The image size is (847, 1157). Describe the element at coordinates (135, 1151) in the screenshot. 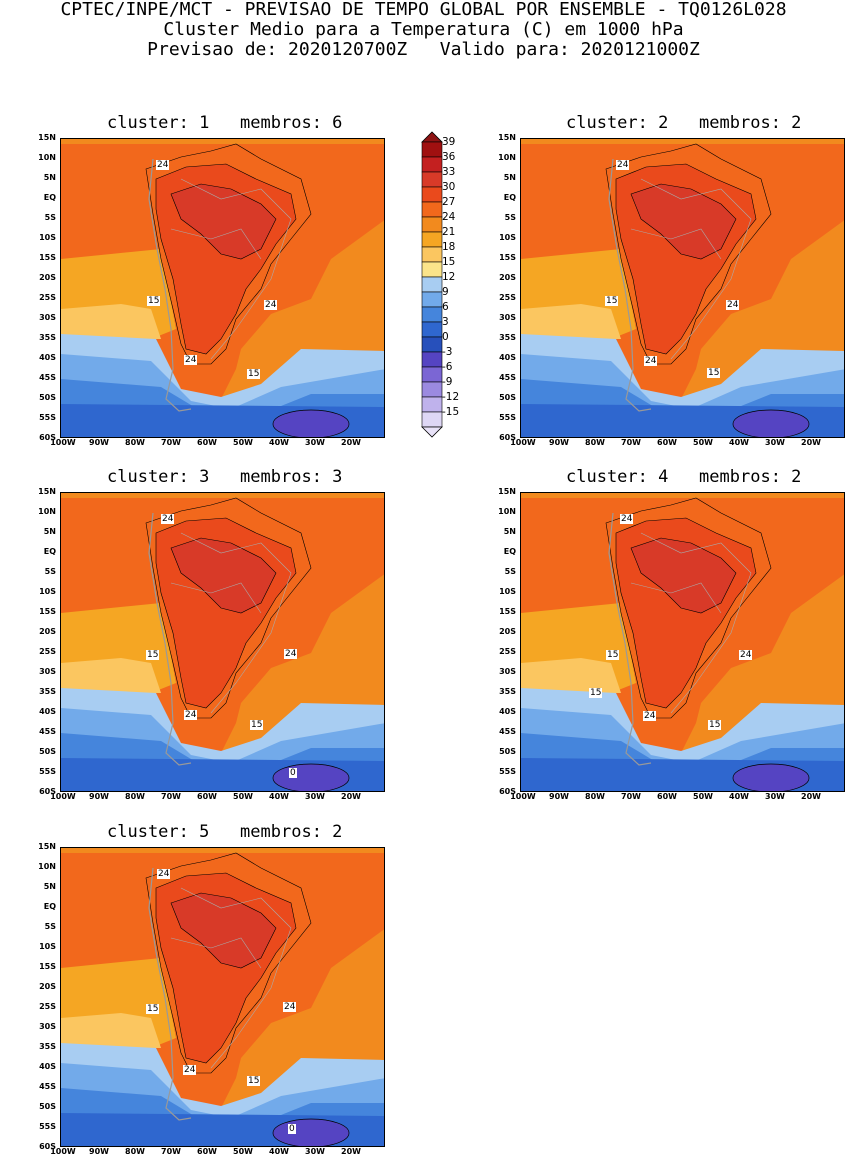

I see `lon-tick-label: 80W` at that location.